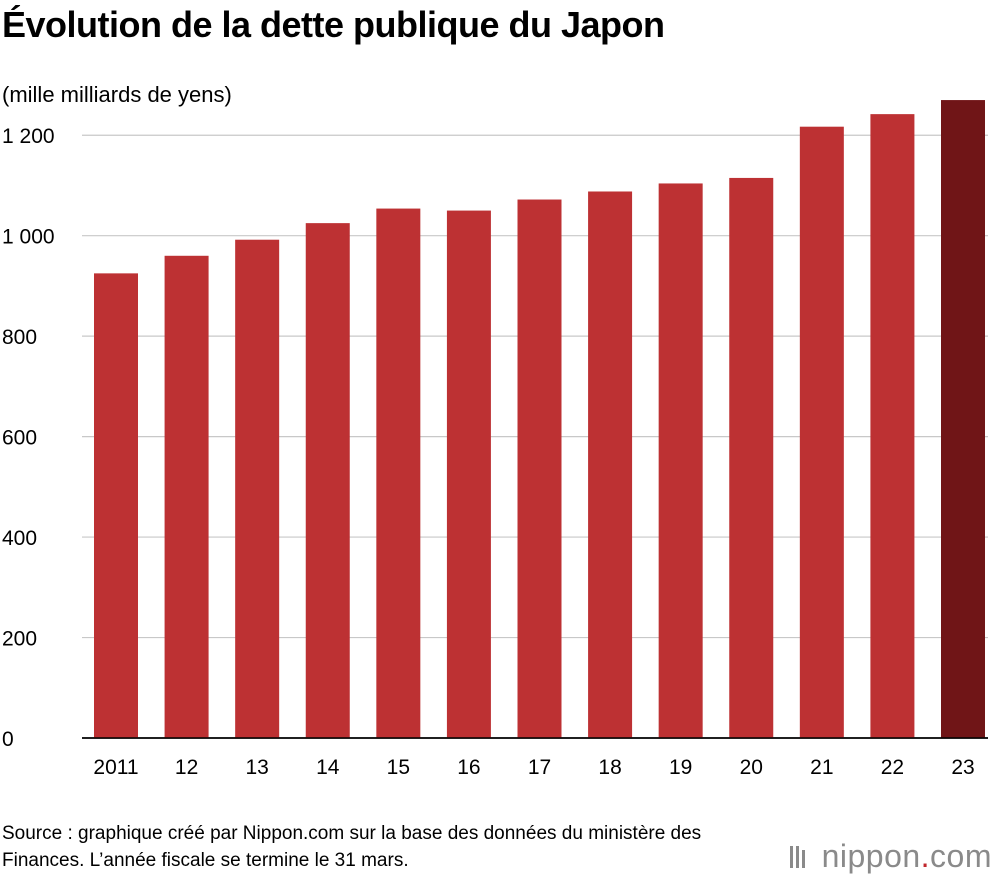  I want to click on x-tick-label: 15, so click(398, 767).